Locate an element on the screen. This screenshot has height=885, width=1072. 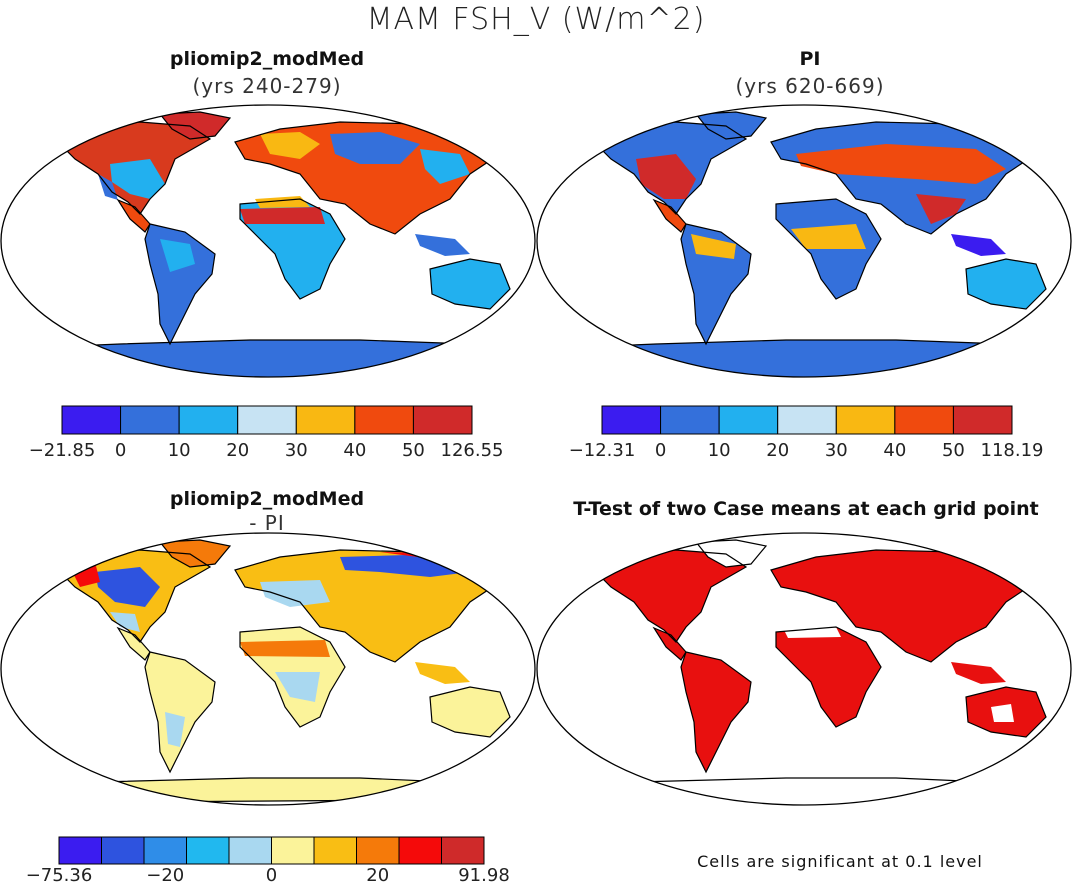
colorbar-tick-label: 91.98 is located at coordinates (484, 875).